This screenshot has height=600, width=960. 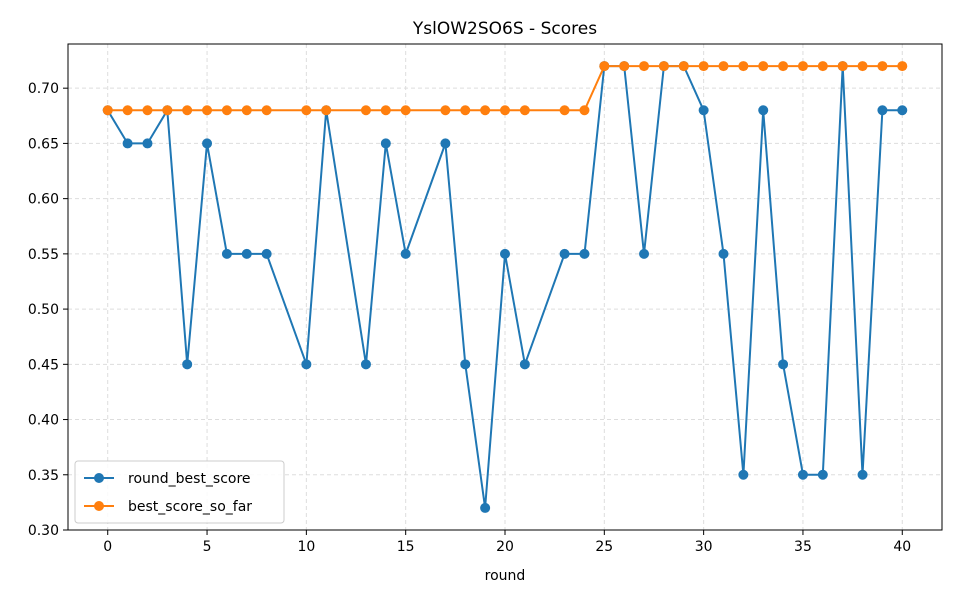 I want to click on y-tick-label: 0.35, so click(x=43, y=476).